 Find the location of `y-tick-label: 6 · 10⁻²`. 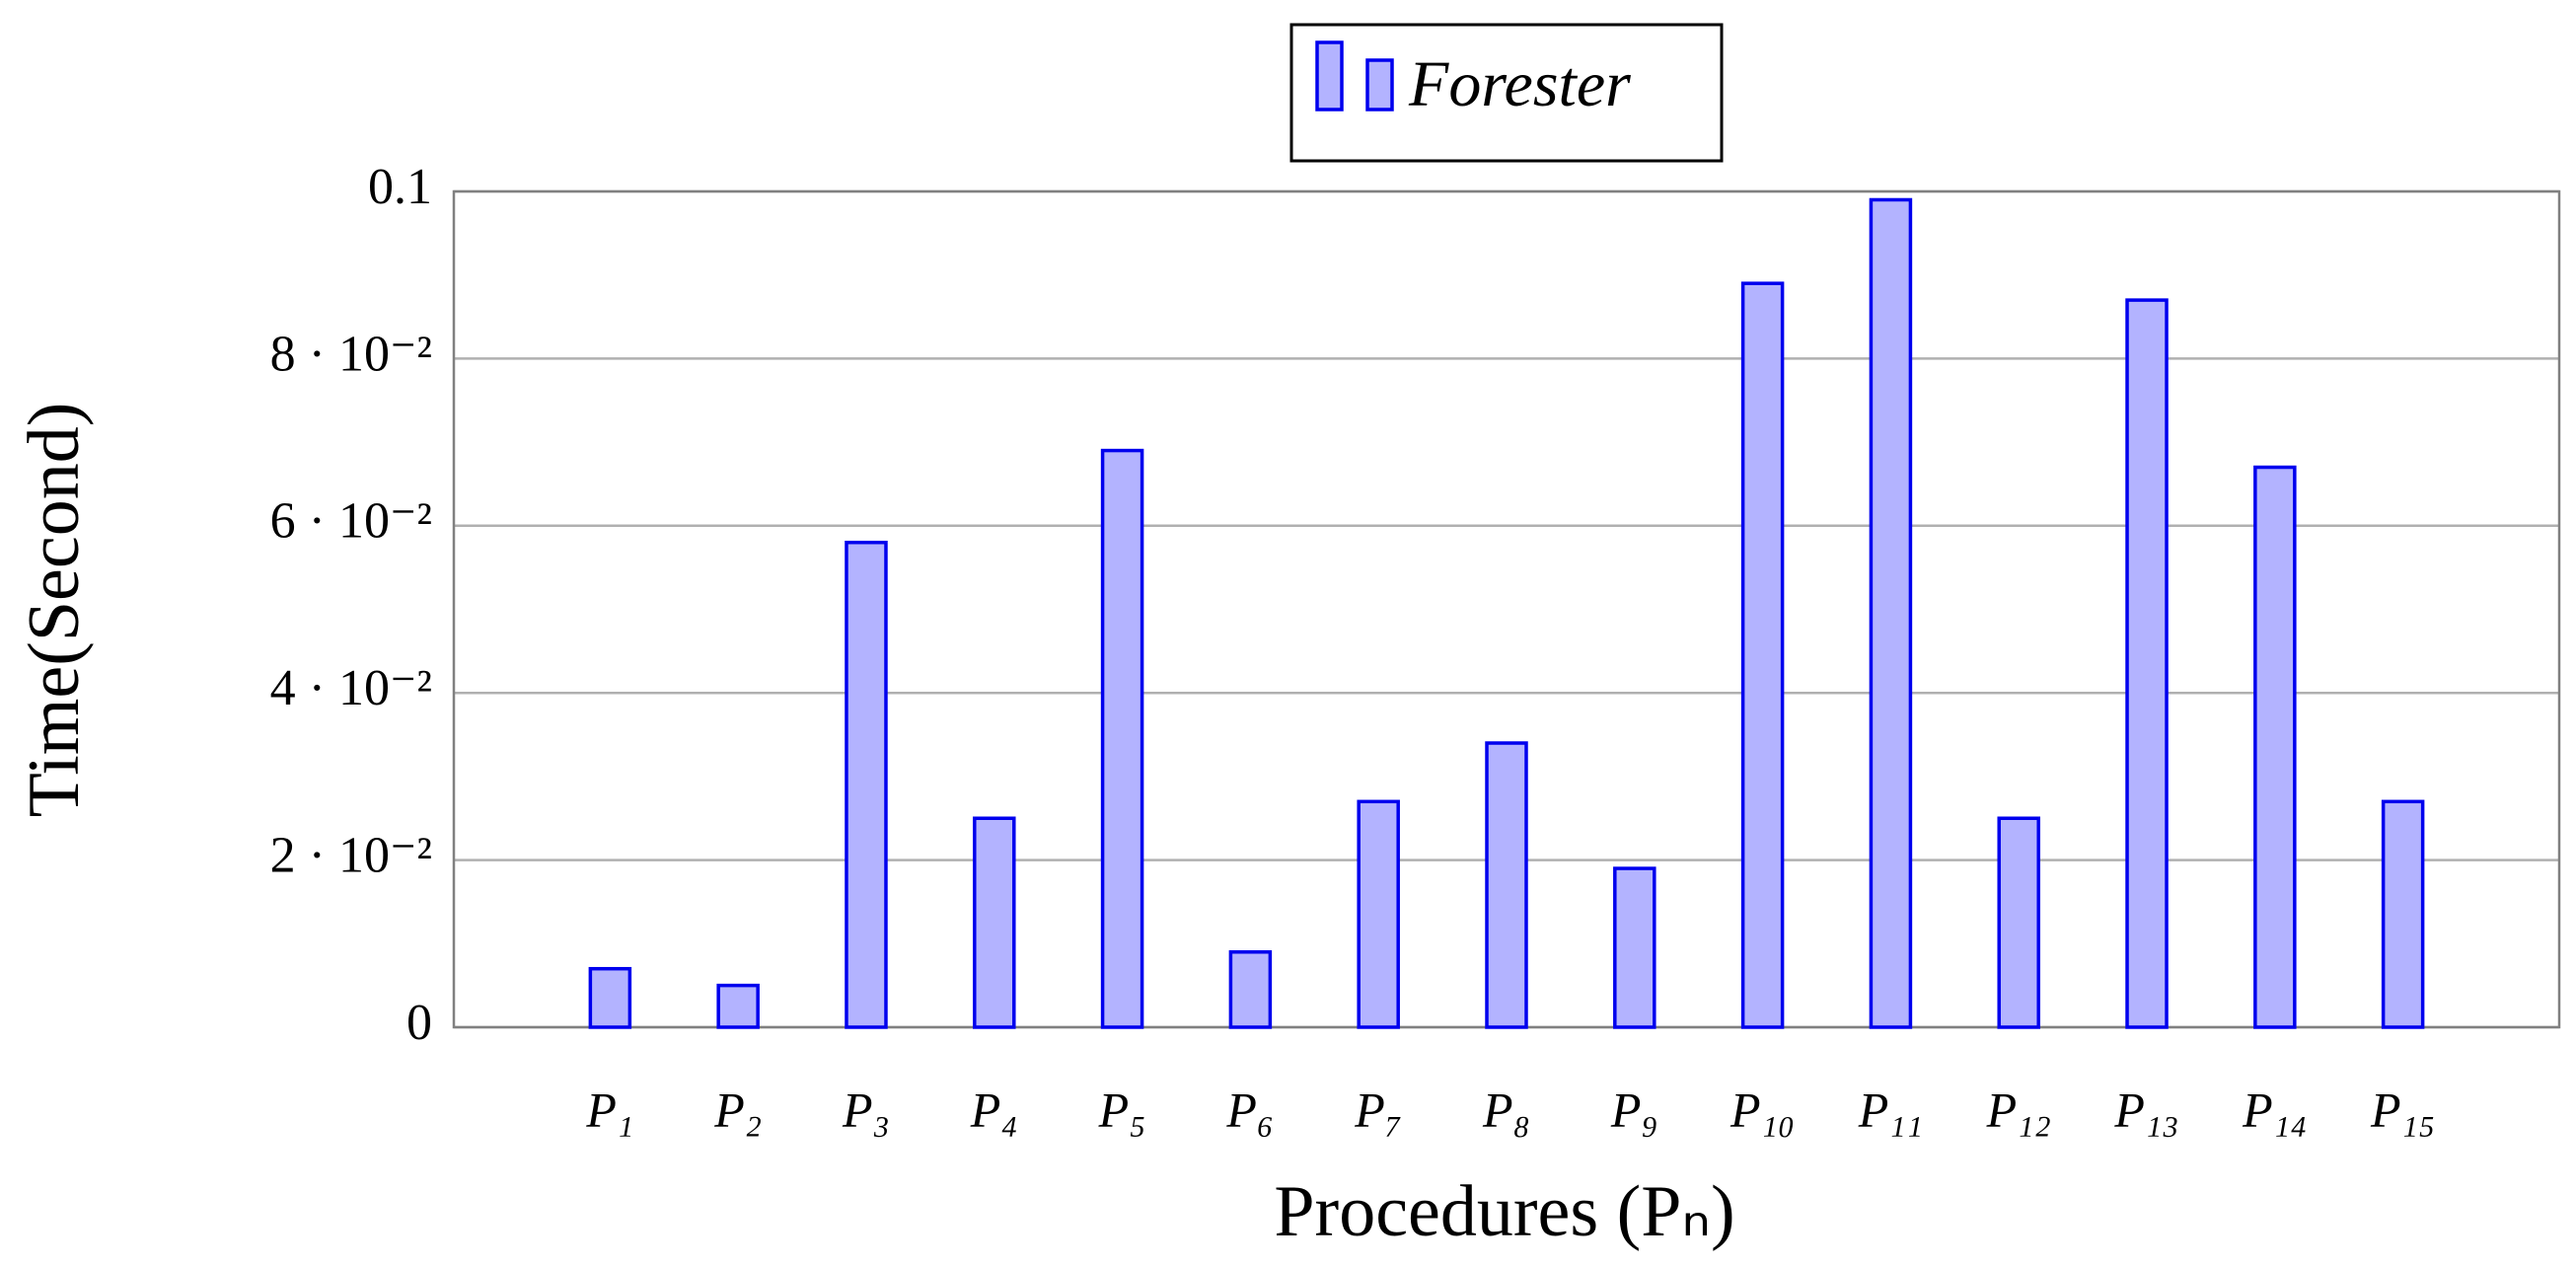

y-tick-label: 6 · 10⁻² is located at coordinates (351, 521).